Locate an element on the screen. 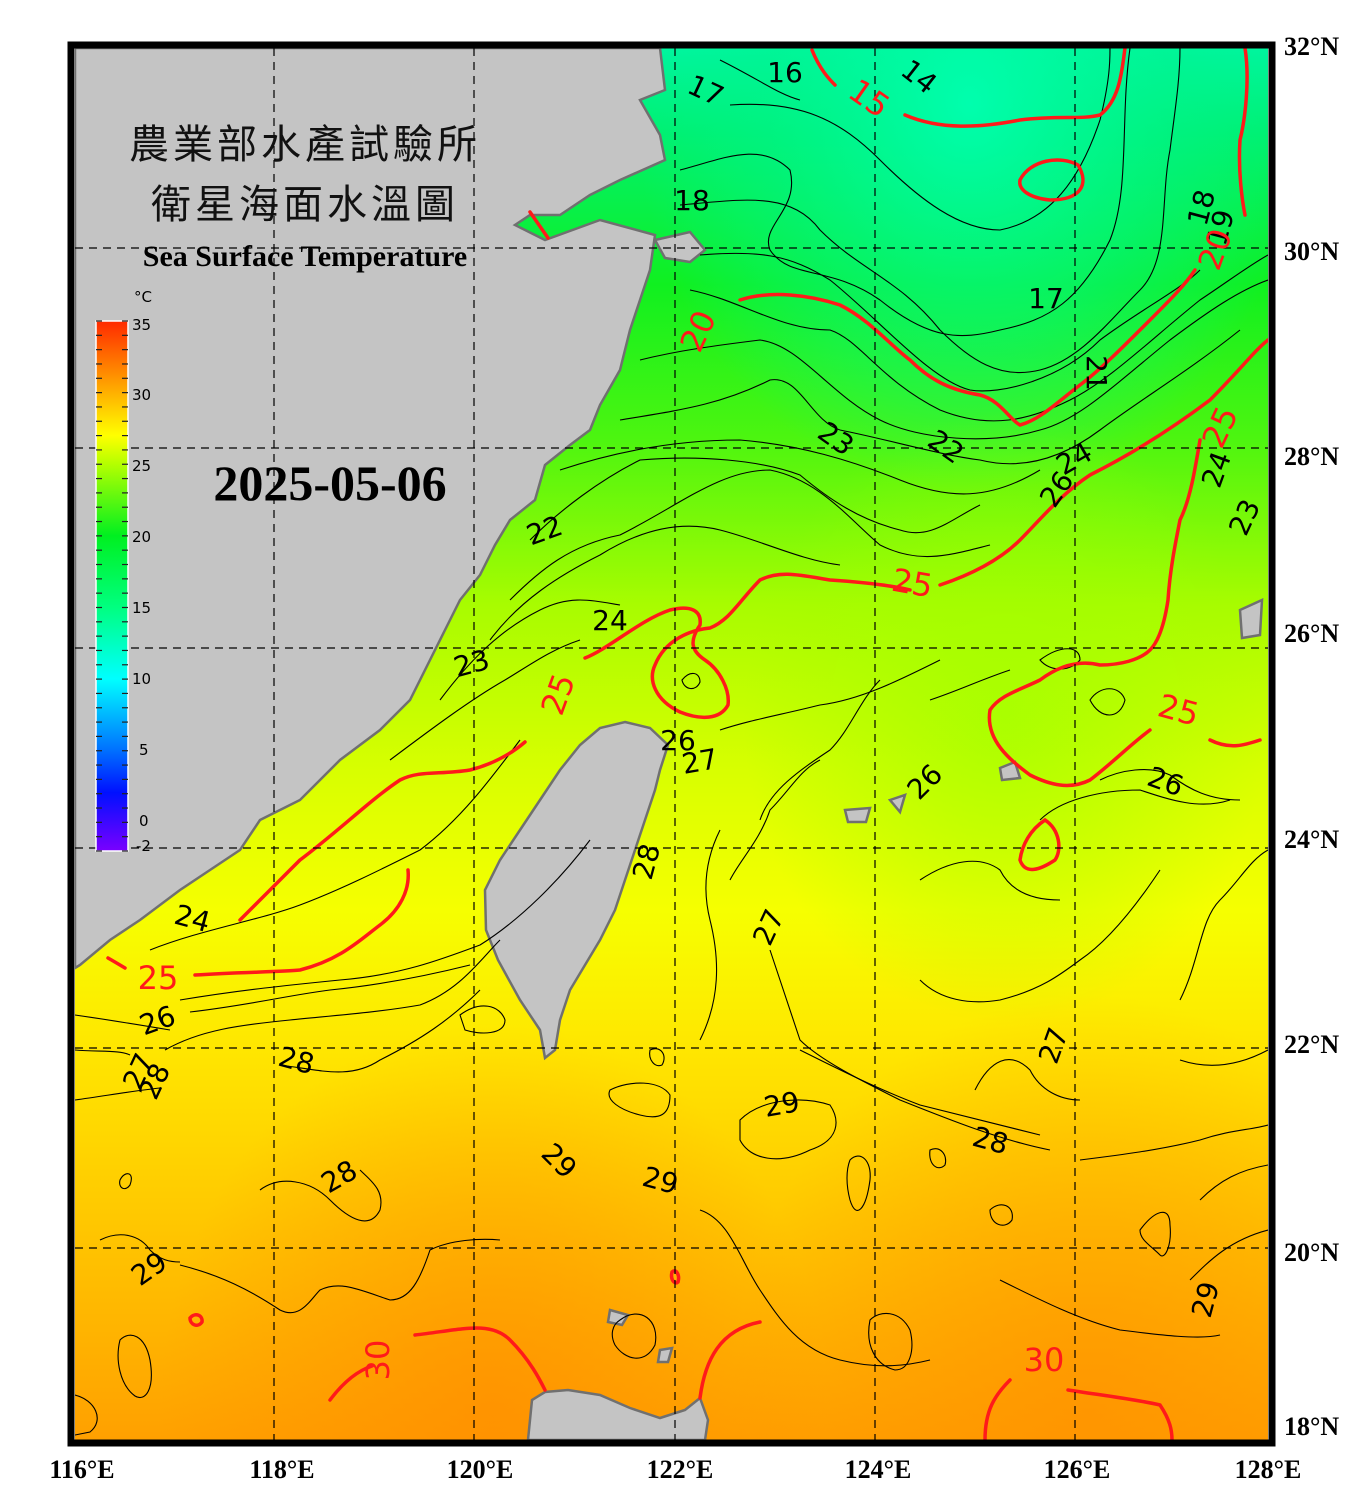 The width and height of the screenshot is (1350, 1500). colorbar-label-25: 25 is located at coordinates (141, 466).